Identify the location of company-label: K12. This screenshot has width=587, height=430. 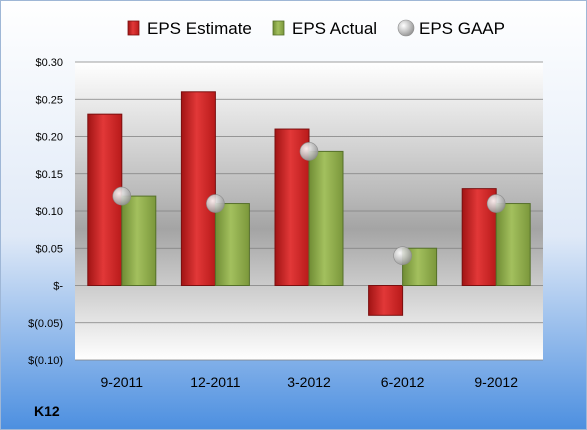
(47, 411).